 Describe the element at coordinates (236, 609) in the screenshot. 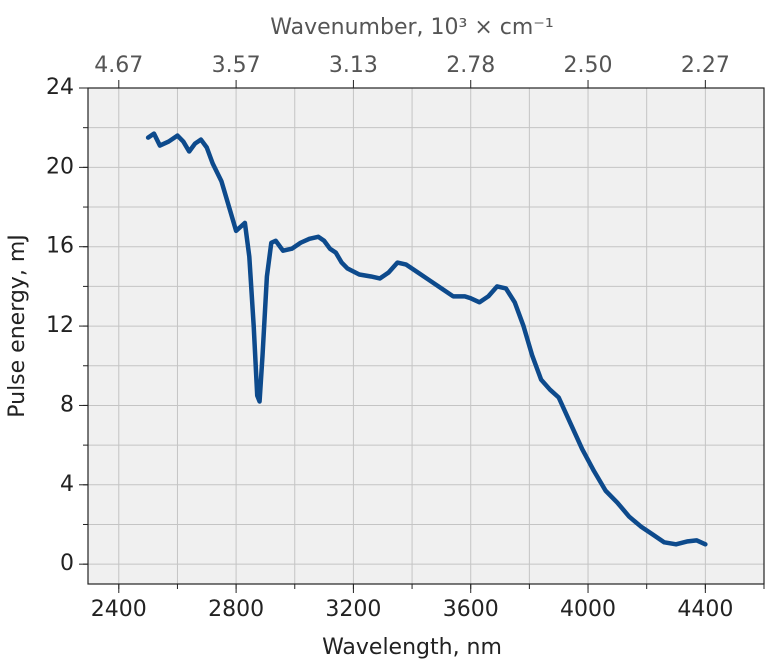

I see `x-tick-label: 2800` at that location.